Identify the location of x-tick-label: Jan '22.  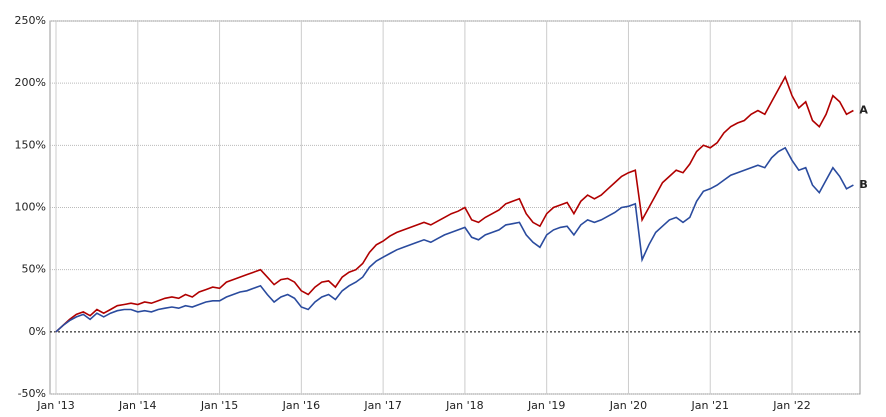
(791, 405).